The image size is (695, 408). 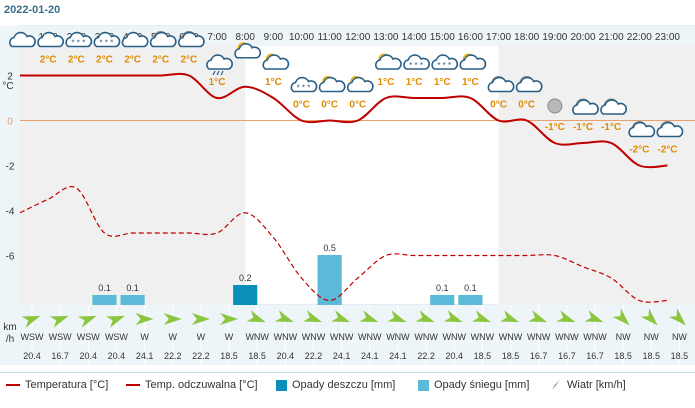 I want to click on hour-label: 10:00, so click(x=301, y=37).